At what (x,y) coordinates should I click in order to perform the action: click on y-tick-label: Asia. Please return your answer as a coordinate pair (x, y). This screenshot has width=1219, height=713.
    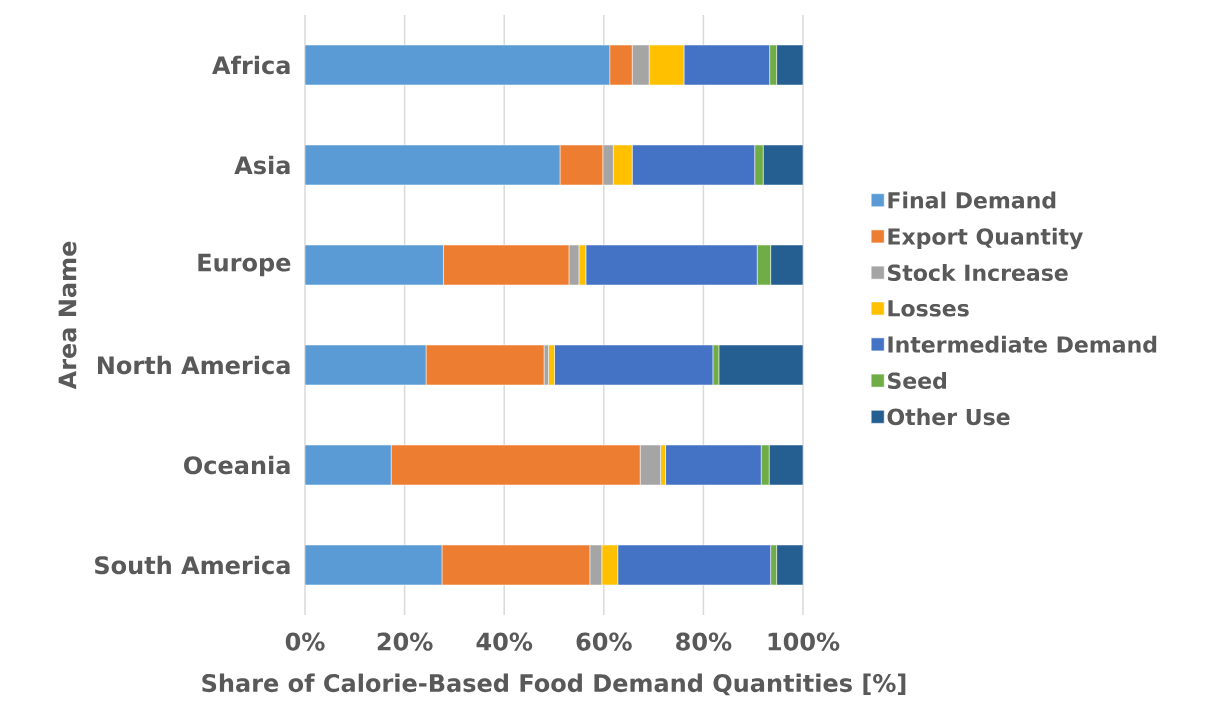
    Looking at the image, I should click on (262, 165).